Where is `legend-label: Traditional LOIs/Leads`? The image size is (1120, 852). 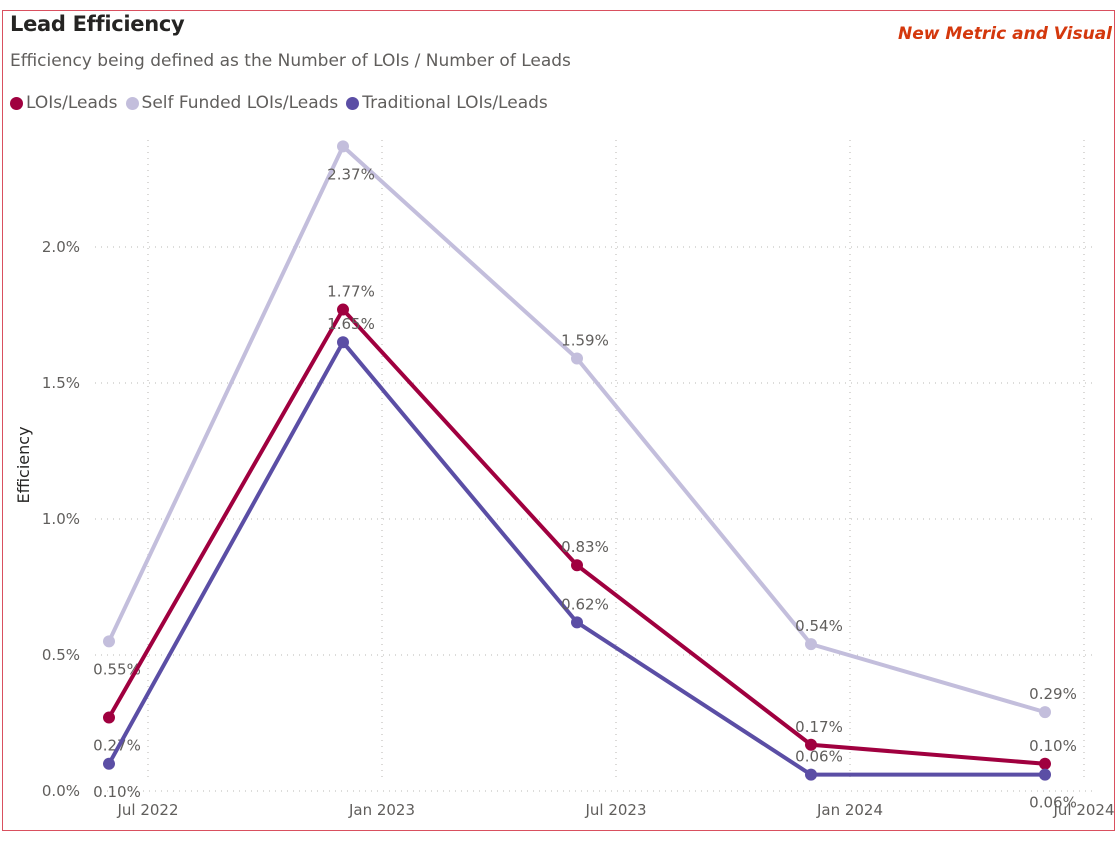
legend-label: Traditional LOIs/Leads is located at coordinates (455, 103).